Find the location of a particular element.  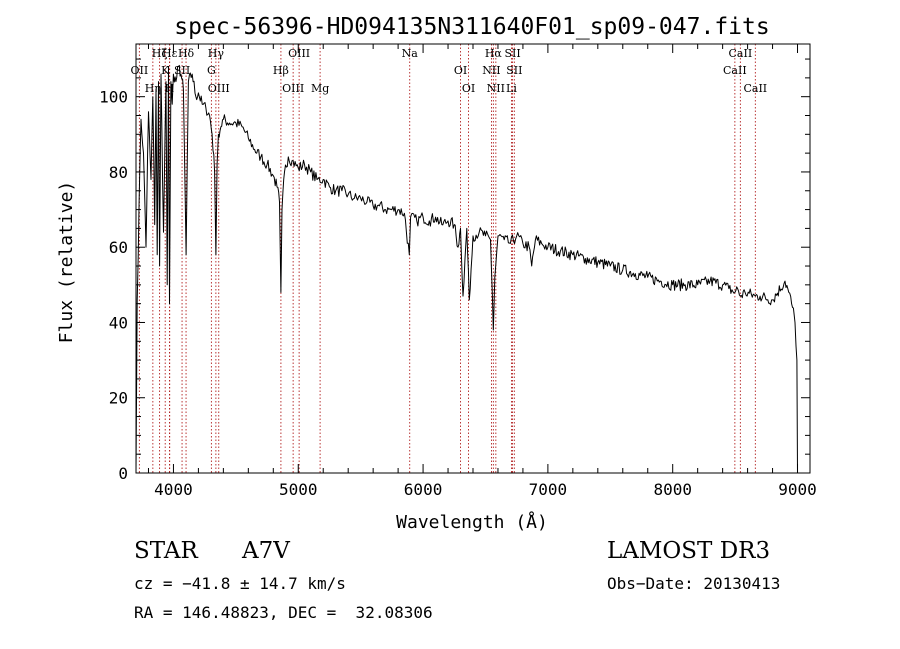

y-tick-label: 0 is located at coordinates (123, 473).